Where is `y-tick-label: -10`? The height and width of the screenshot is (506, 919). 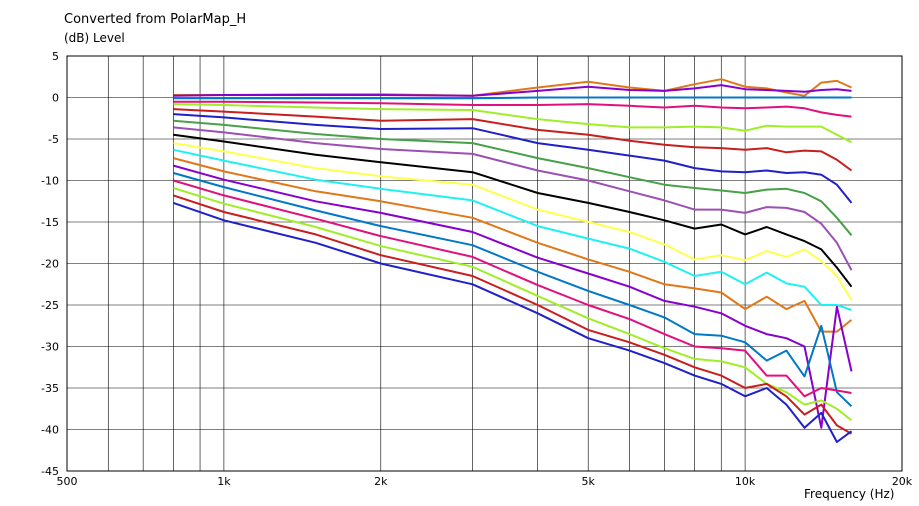
y-tick-label: -10 is located at coordinates (50, 181).